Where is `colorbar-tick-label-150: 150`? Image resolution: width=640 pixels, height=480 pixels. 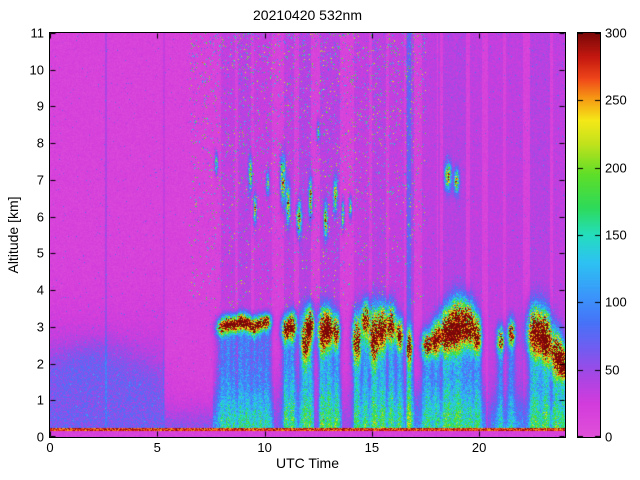
colorbar-tick-label-150: 150 is located at coordinates (616, 235).